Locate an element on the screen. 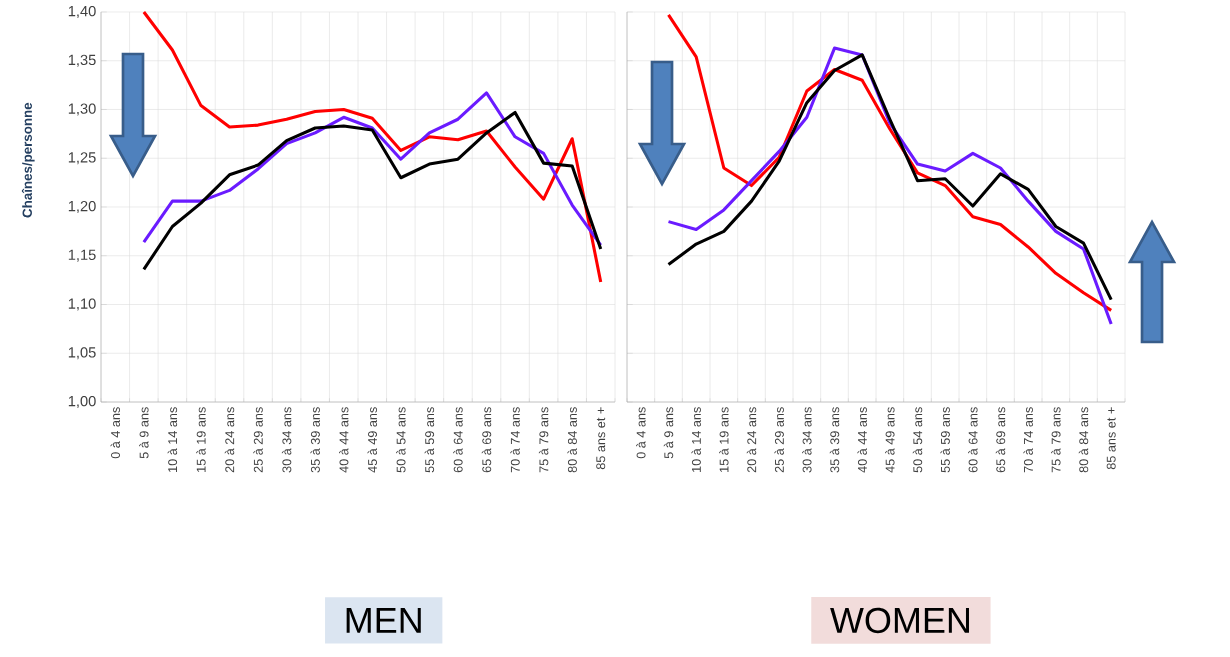 The image size is (1230, 657). x-axis-title: MEN is located at coordinates (383, 620).